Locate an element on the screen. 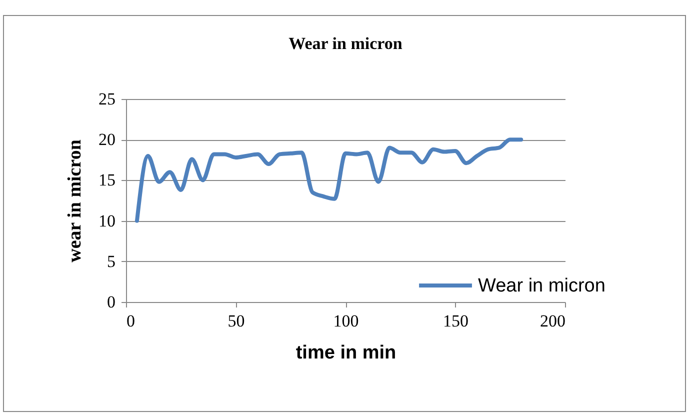 Image resolution: width=691 pixels, height=413 pixels. x-tick-label: 100 is located at coordinates (346, 321).